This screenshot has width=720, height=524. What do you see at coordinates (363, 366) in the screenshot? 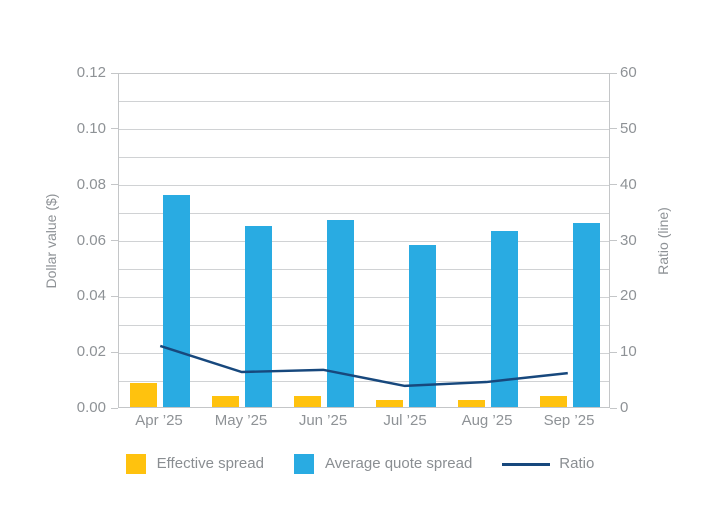
I see `ratio-line` at bounding box center [363, 366].